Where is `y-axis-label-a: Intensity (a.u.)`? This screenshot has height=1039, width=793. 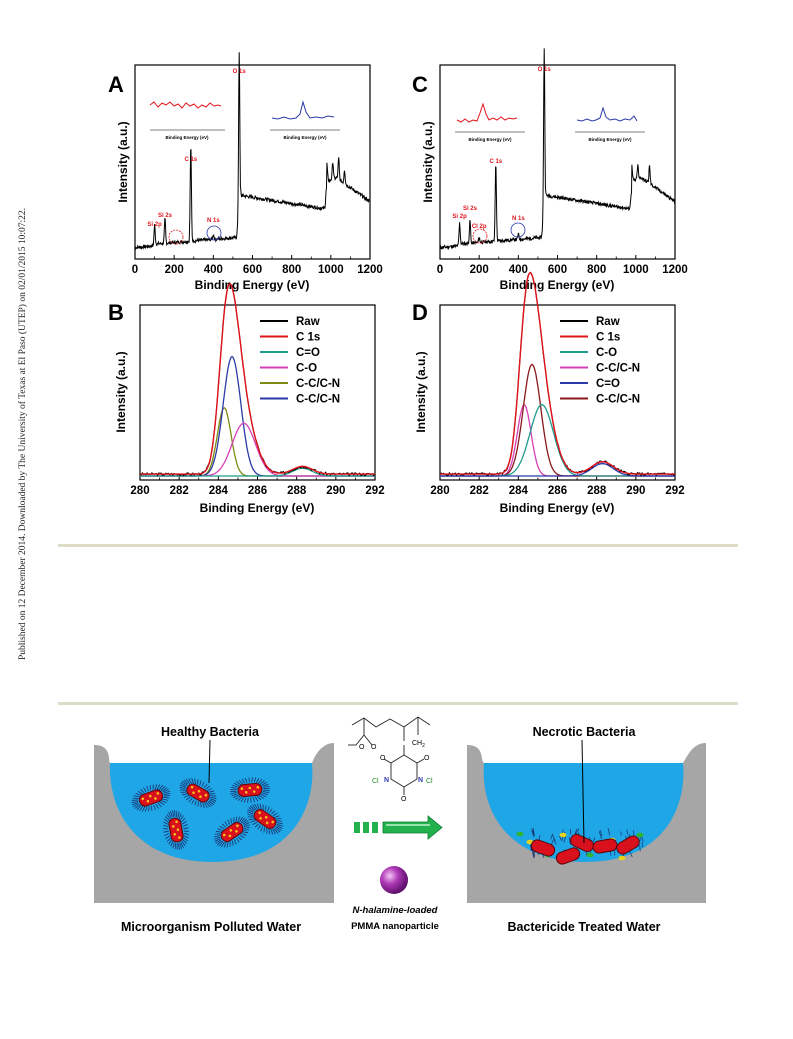 y-axis-label-a: Intensity (a.u.) is located at coordinates (123, 161).